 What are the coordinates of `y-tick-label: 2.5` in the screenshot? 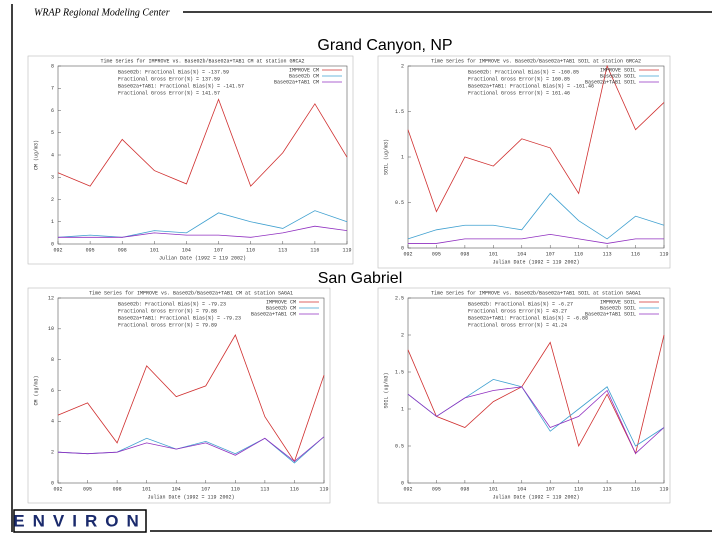 It's located at (399, 298).